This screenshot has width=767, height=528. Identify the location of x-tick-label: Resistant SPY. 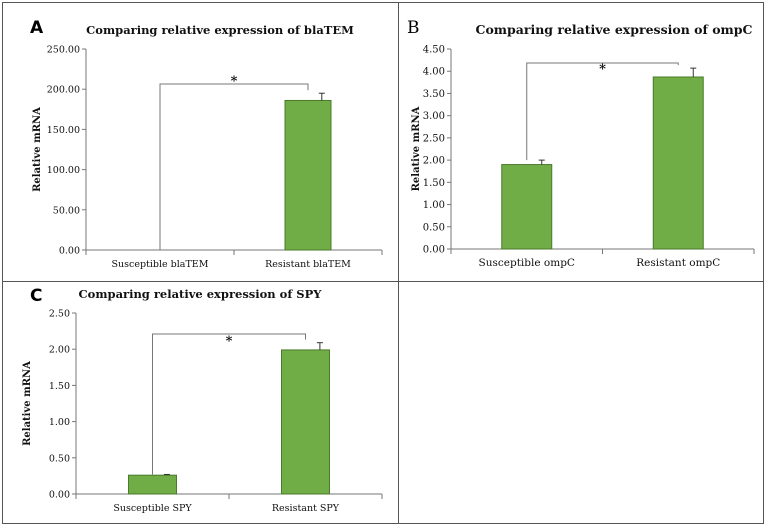
(306, 508).